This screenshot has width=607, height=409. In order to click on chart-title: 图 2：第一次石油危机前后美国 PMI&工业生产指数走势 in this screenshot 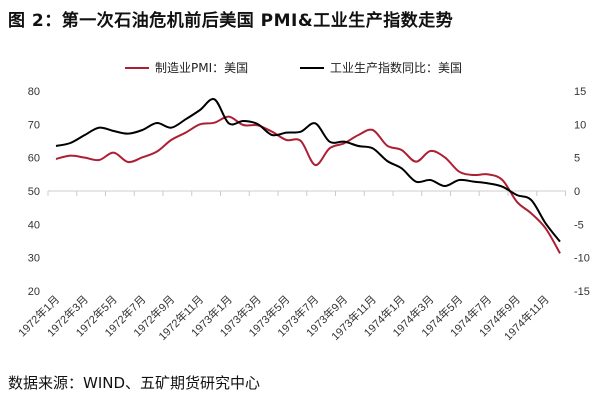, I will do `click(231, 21)`.